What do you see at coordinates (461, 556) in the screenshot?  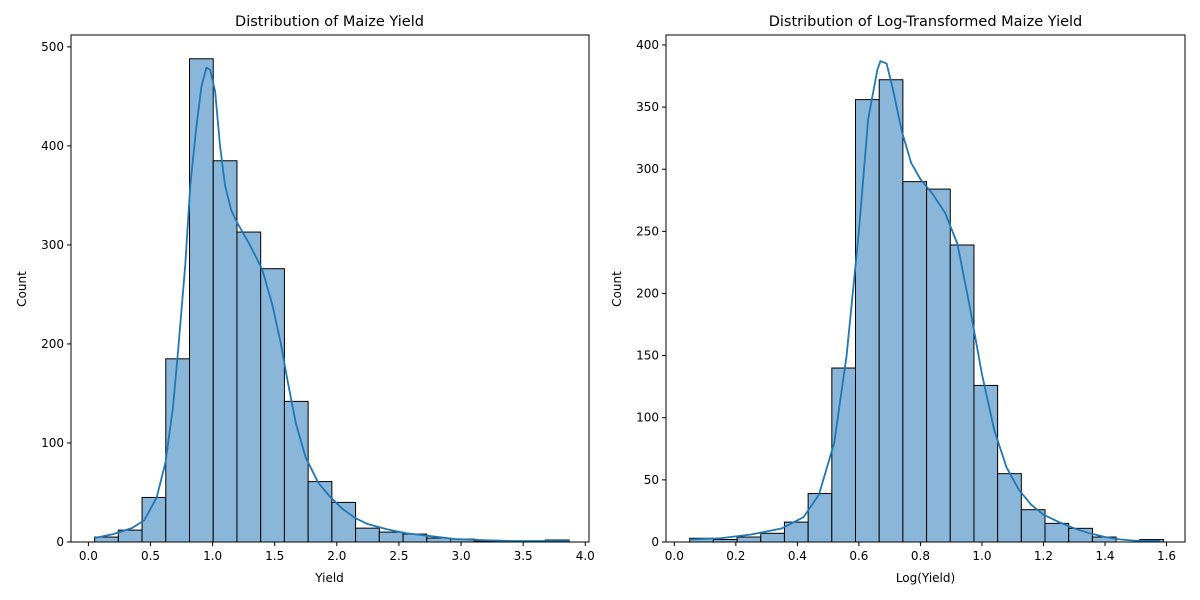 I see `x-tick-label: 3.0` at bounding box center [461, 556].